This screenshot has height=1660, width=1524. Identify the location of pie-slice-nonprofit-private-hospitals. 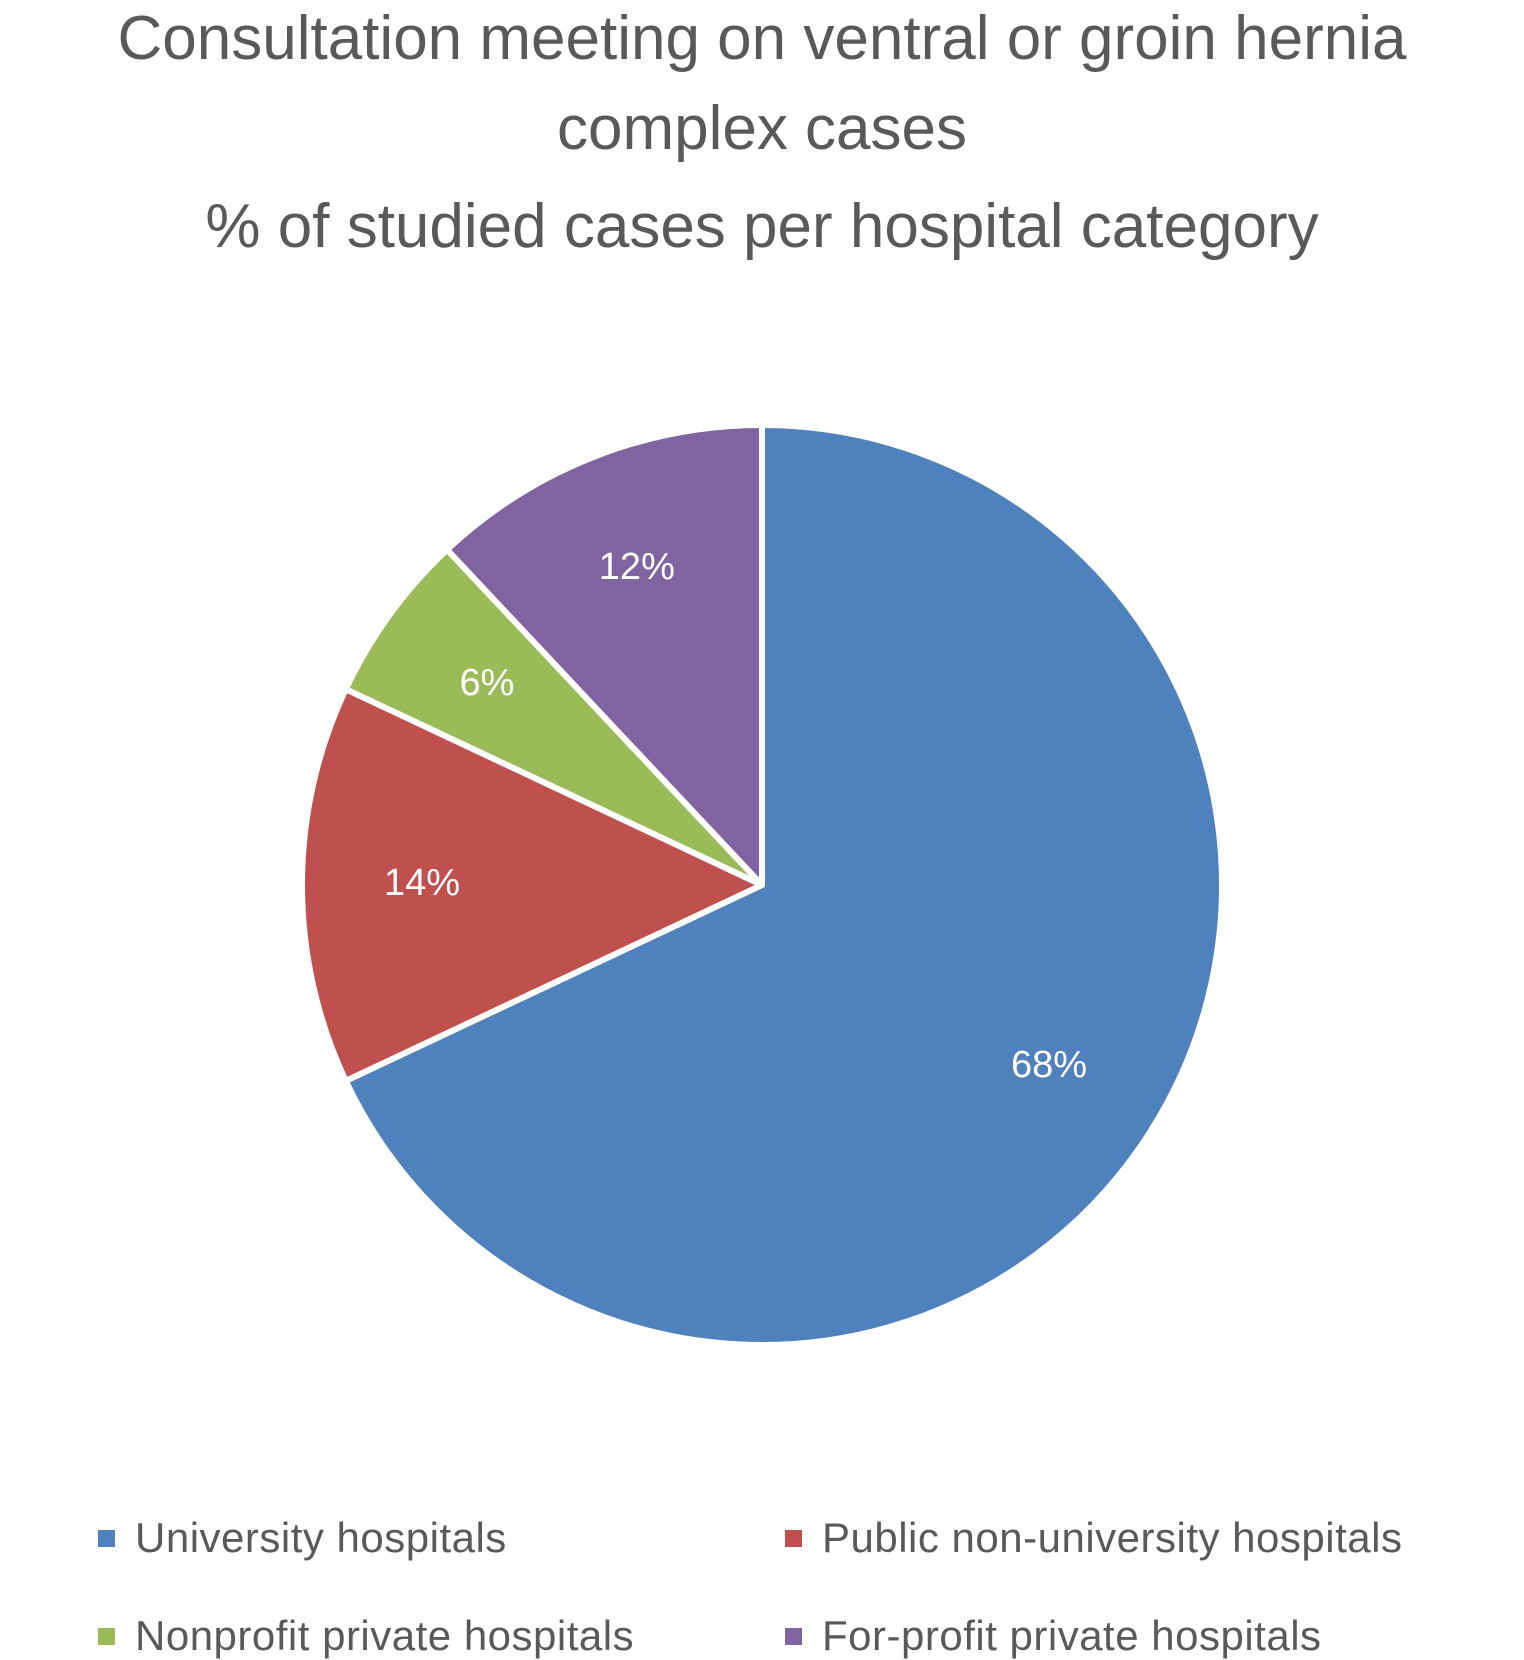
(553, 717).